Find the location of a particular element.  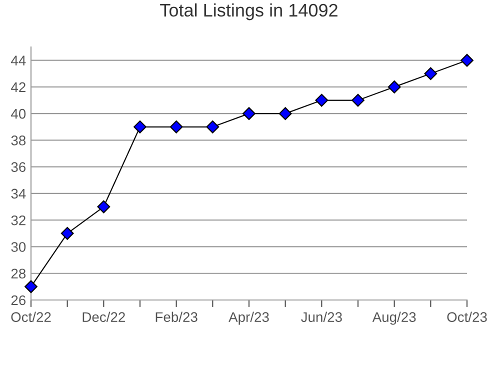

y-tick-label: 32 is located at coordinates (18, 220).